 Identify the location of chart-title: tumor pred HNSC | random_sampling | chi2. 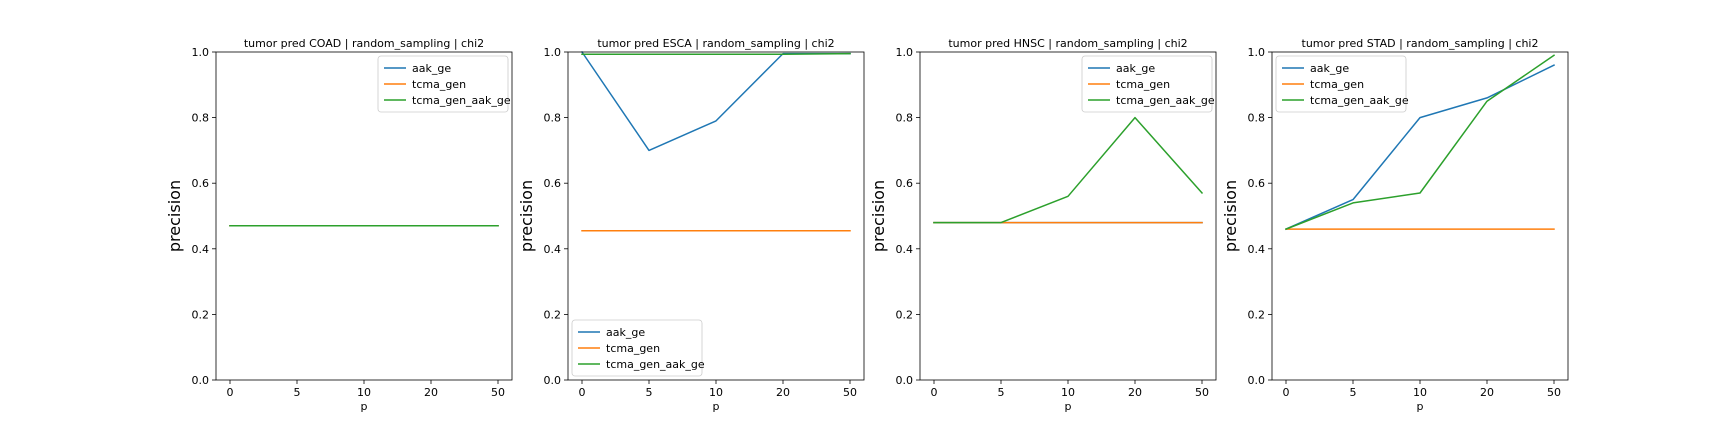
(1067, 43).